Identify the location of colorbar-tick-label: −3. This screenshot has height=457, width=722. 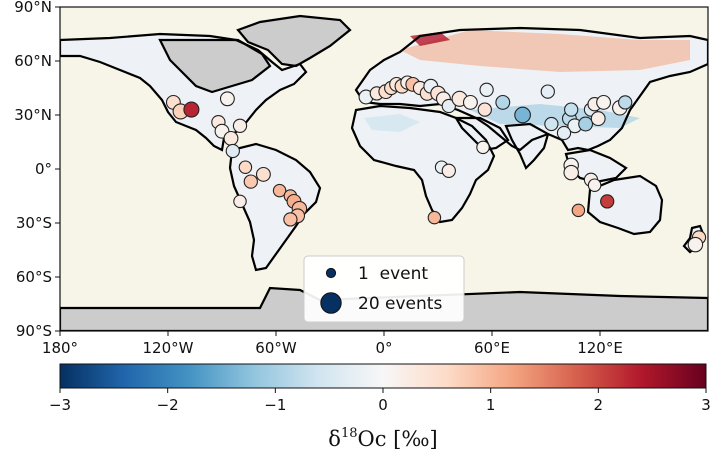
(60, 405).